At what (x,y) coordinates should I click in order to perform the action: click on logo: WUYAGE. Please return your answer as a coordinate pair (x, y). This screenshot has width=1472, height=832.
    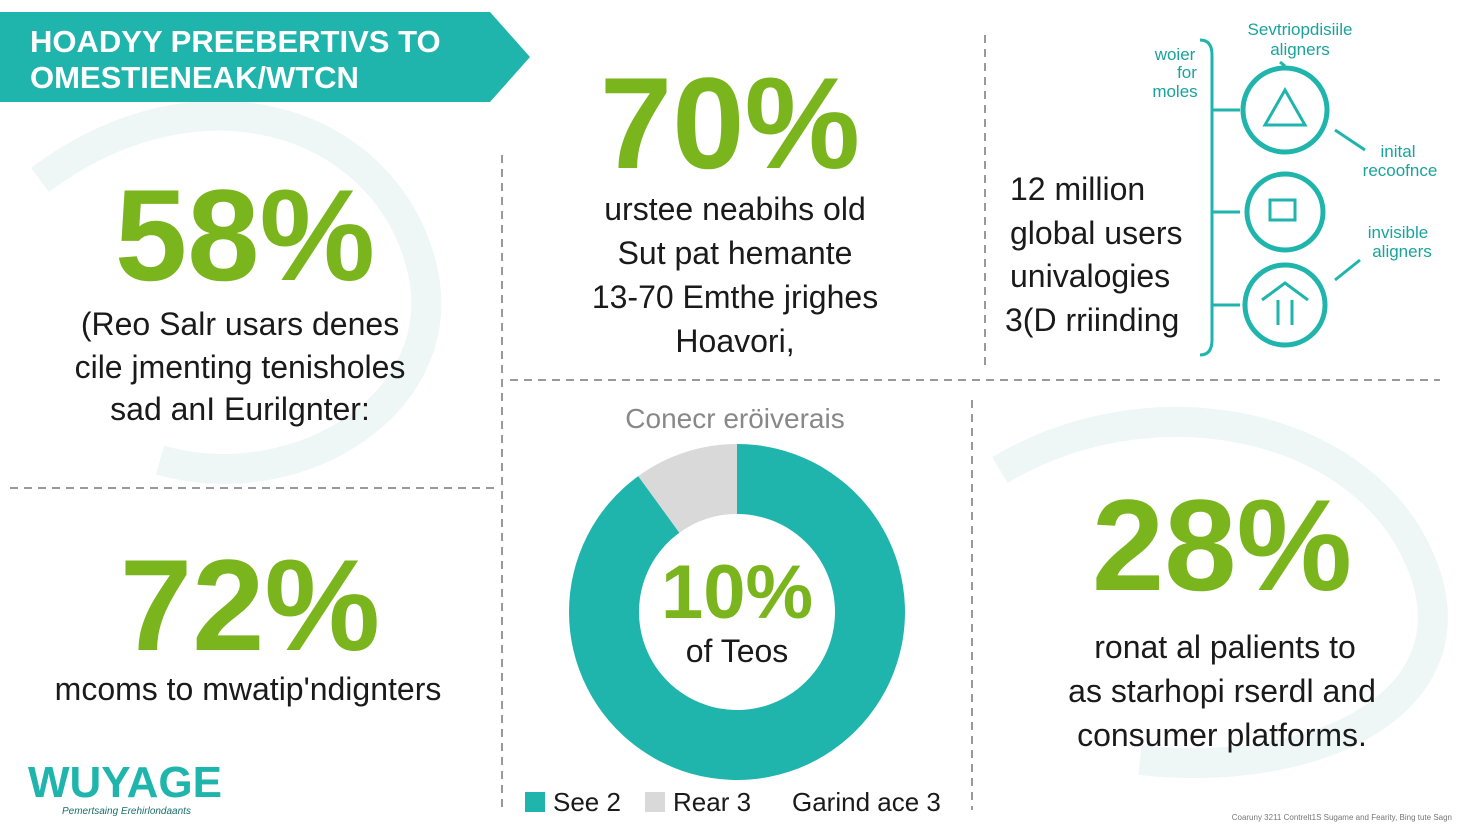
    Looking at the image, I should click on (125, 782).